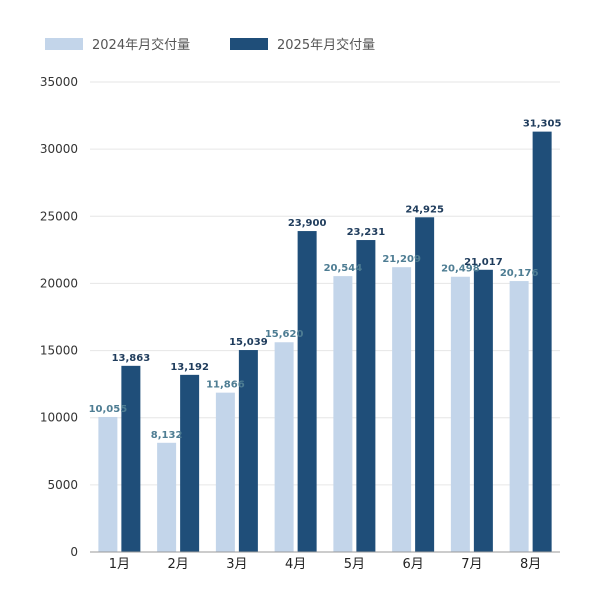 Image resolution: width=600 pixels, height=605 pixels. Describe the element at coordinates (108, 409) in the screenshot. I see `data-label: 10,055` at that location.